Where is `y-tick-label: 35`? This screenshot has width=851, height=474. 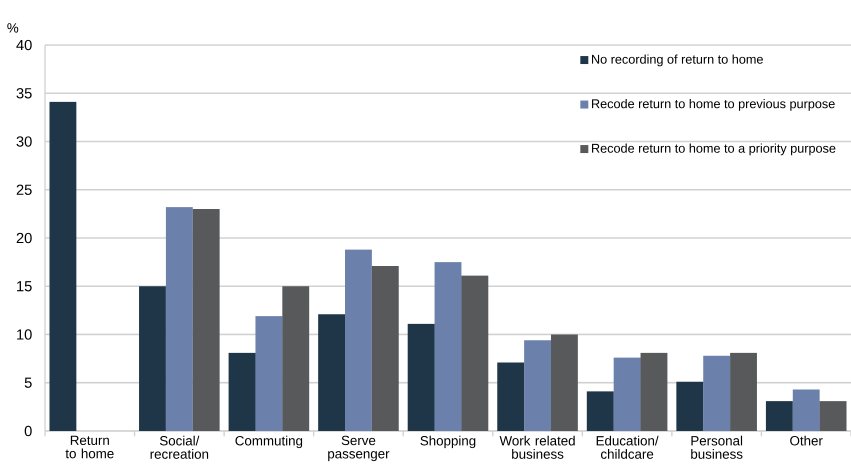
y-tick-label: 35 is located at coordinates (24, 93).